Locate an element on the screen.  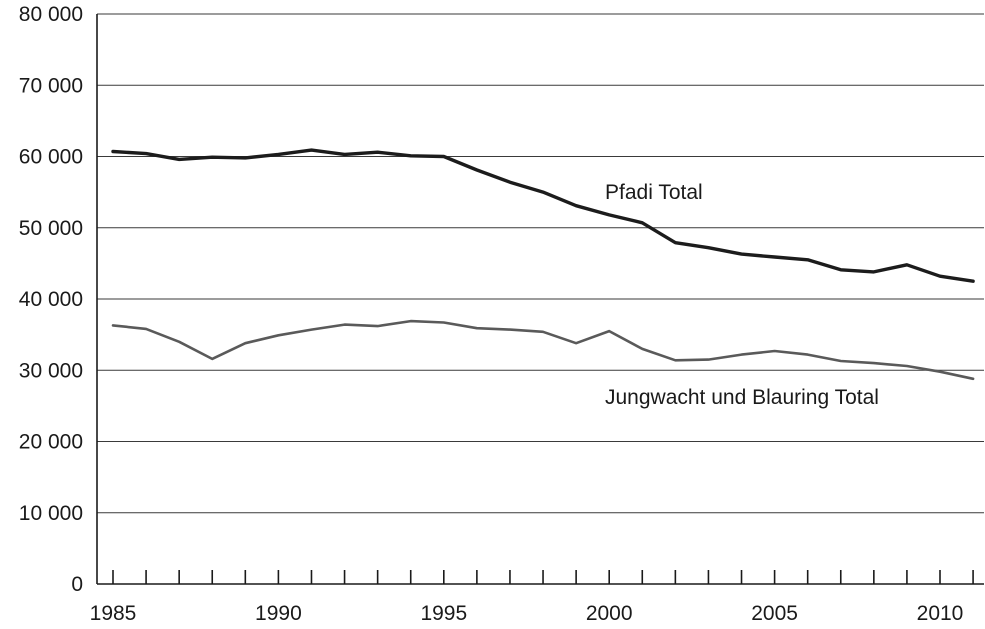
x-tick-label-2010: 2010 is located at coordinates (940, 613).